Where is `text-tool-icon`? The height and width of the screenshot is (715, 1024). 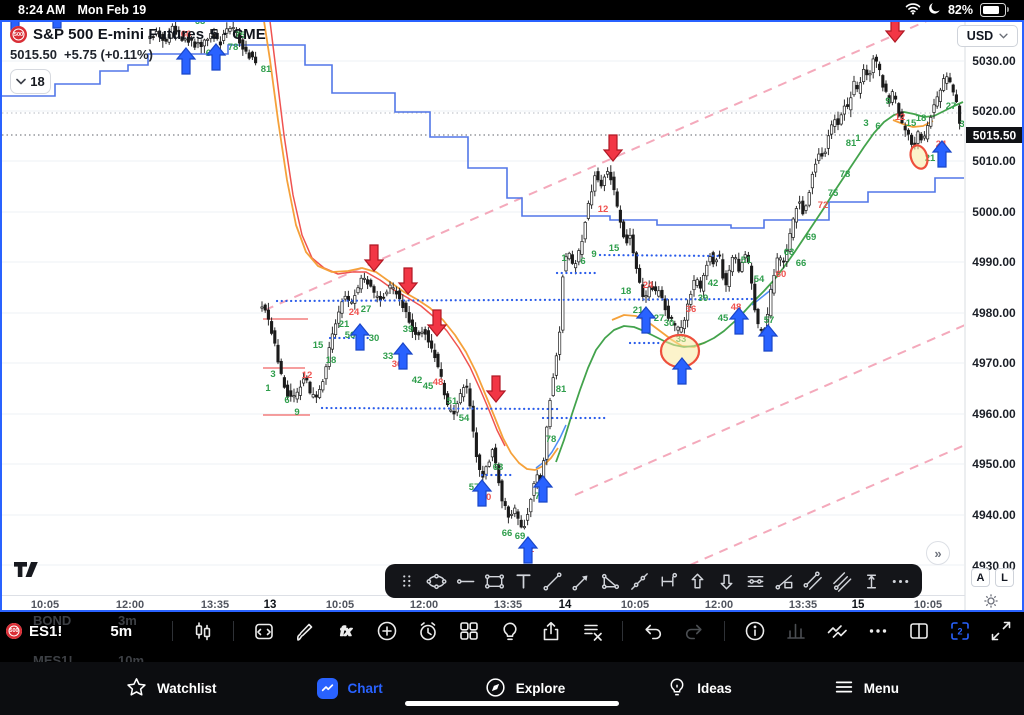
text-tool-icon is located at coordinates (523, 581).